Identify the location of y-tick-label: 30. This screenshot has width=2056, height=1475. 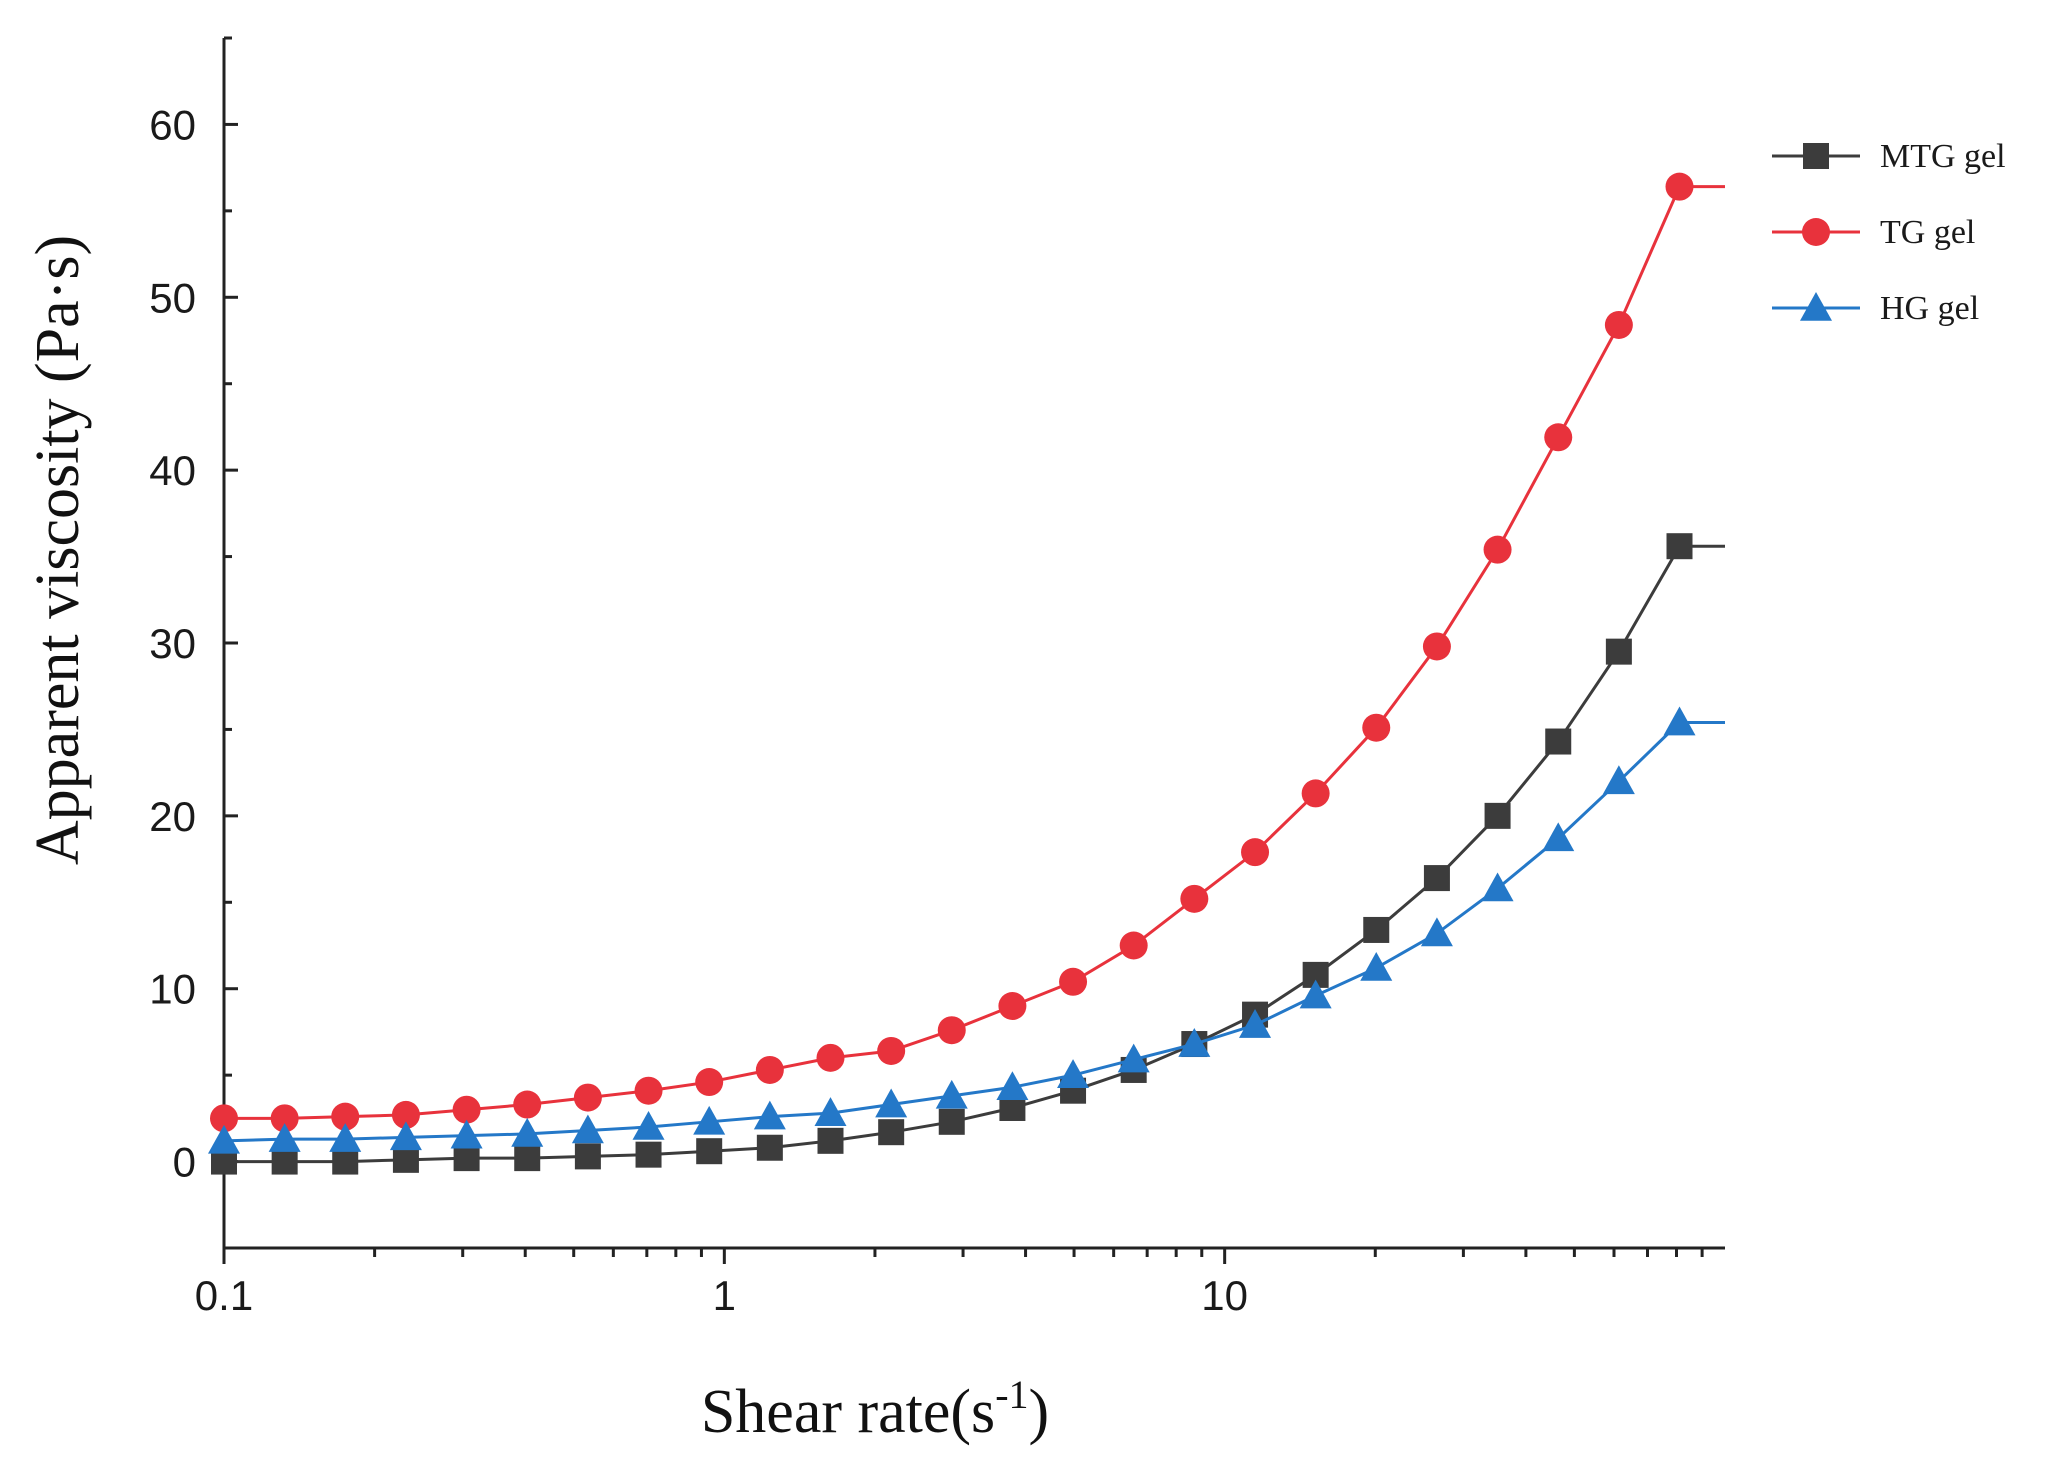
(172, 643).